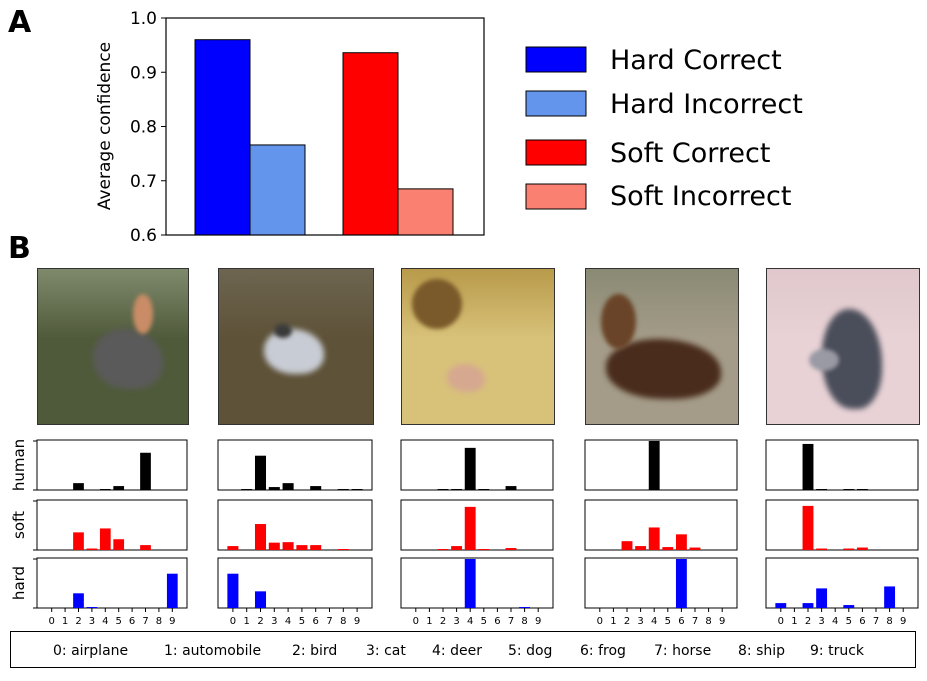 The height and width of the screenshot is (681, 927). I want to click on class-legend-item: 3: cat, so click(386, 651).